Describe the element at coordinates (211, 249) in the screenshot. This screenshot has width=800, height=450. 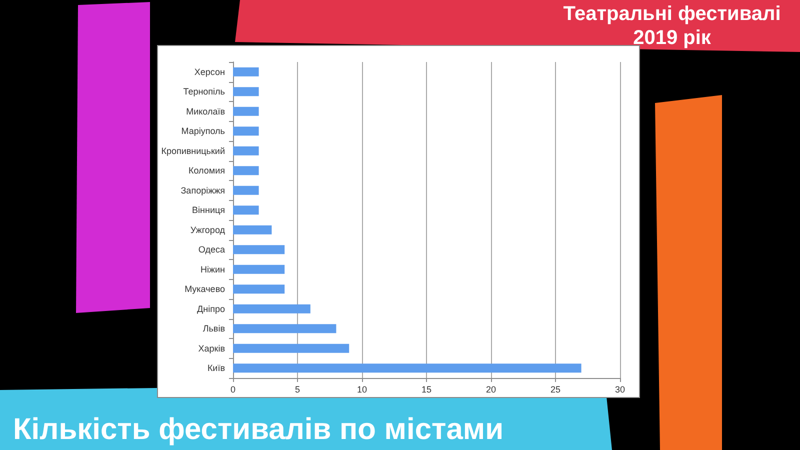
I see `y-tick-label: Одеса` at that location.